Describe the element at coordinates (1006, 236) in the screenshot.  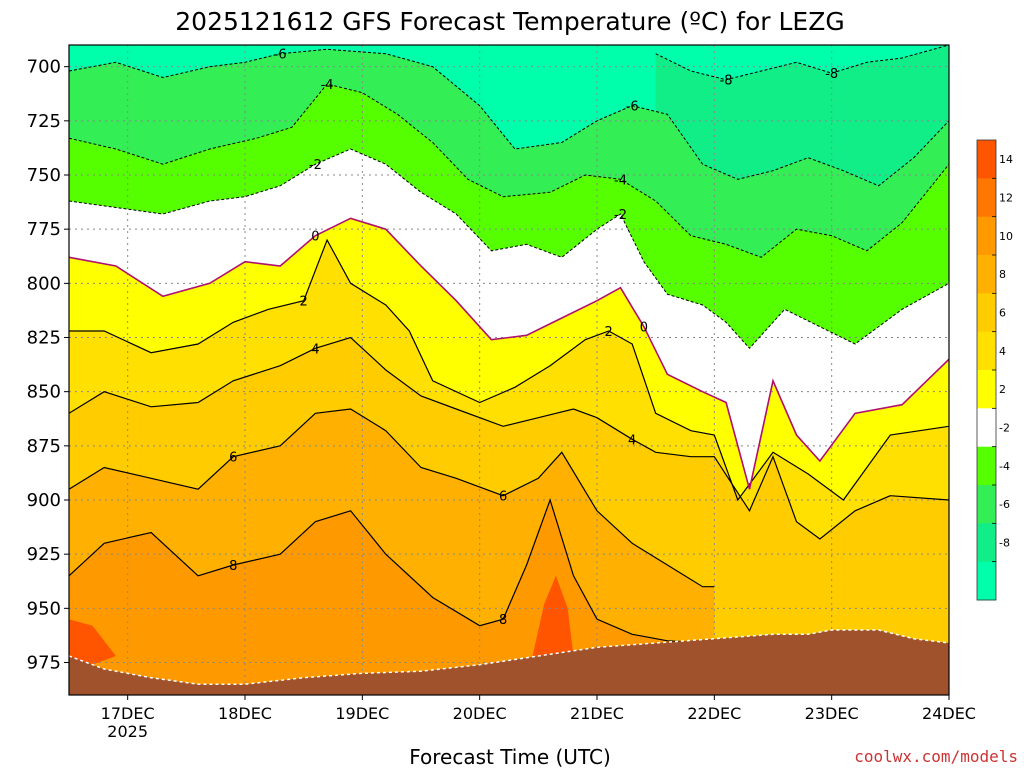
I see `colorbar-label: 10` at that location.